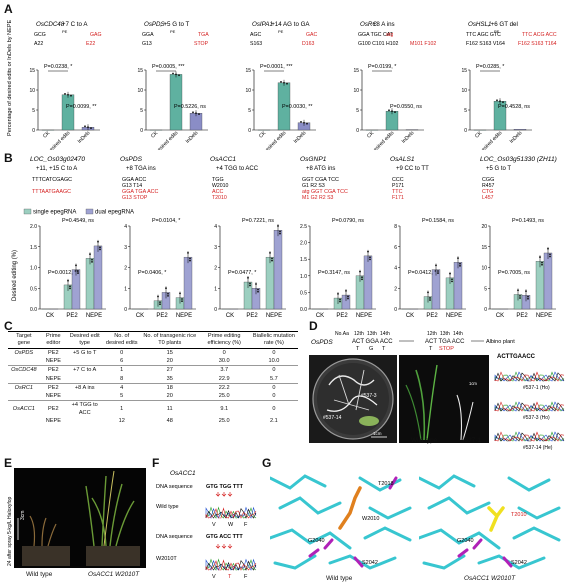 The image size is (567, 587). I want to click on structure-wt: T2018 W2010 G2040 S2042, so click(342, 521).